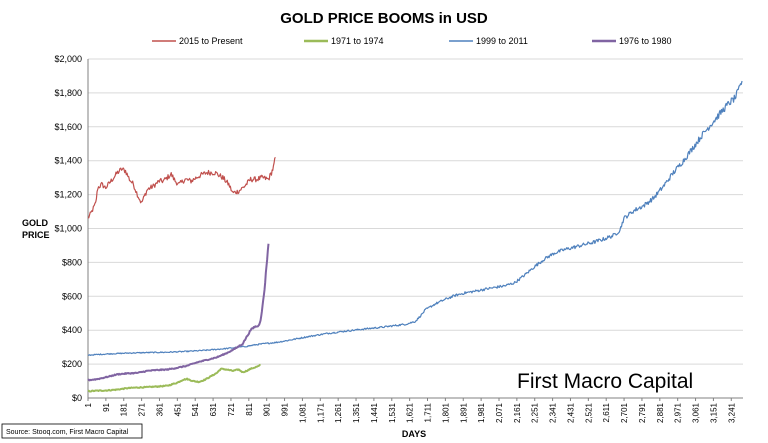  What do you see at coordinates (414, 434) in the screenshot?
I see `x-axis-title: DAYS` at bounding box center [414, 434].